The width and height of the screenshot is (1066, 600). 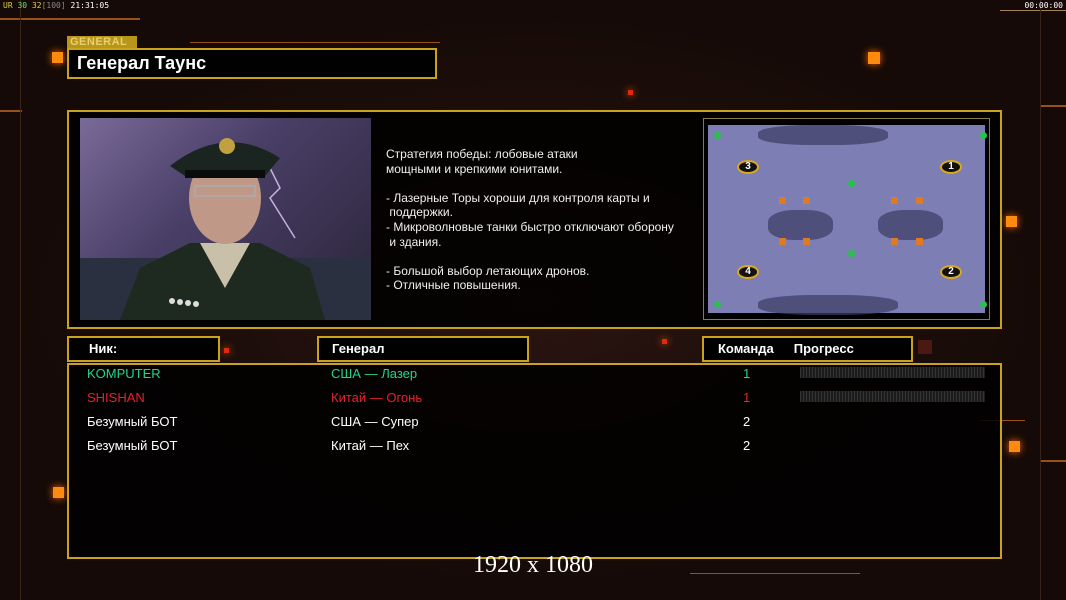 I want to click on status-time: 21:31:05, so click(x=90, y=5).